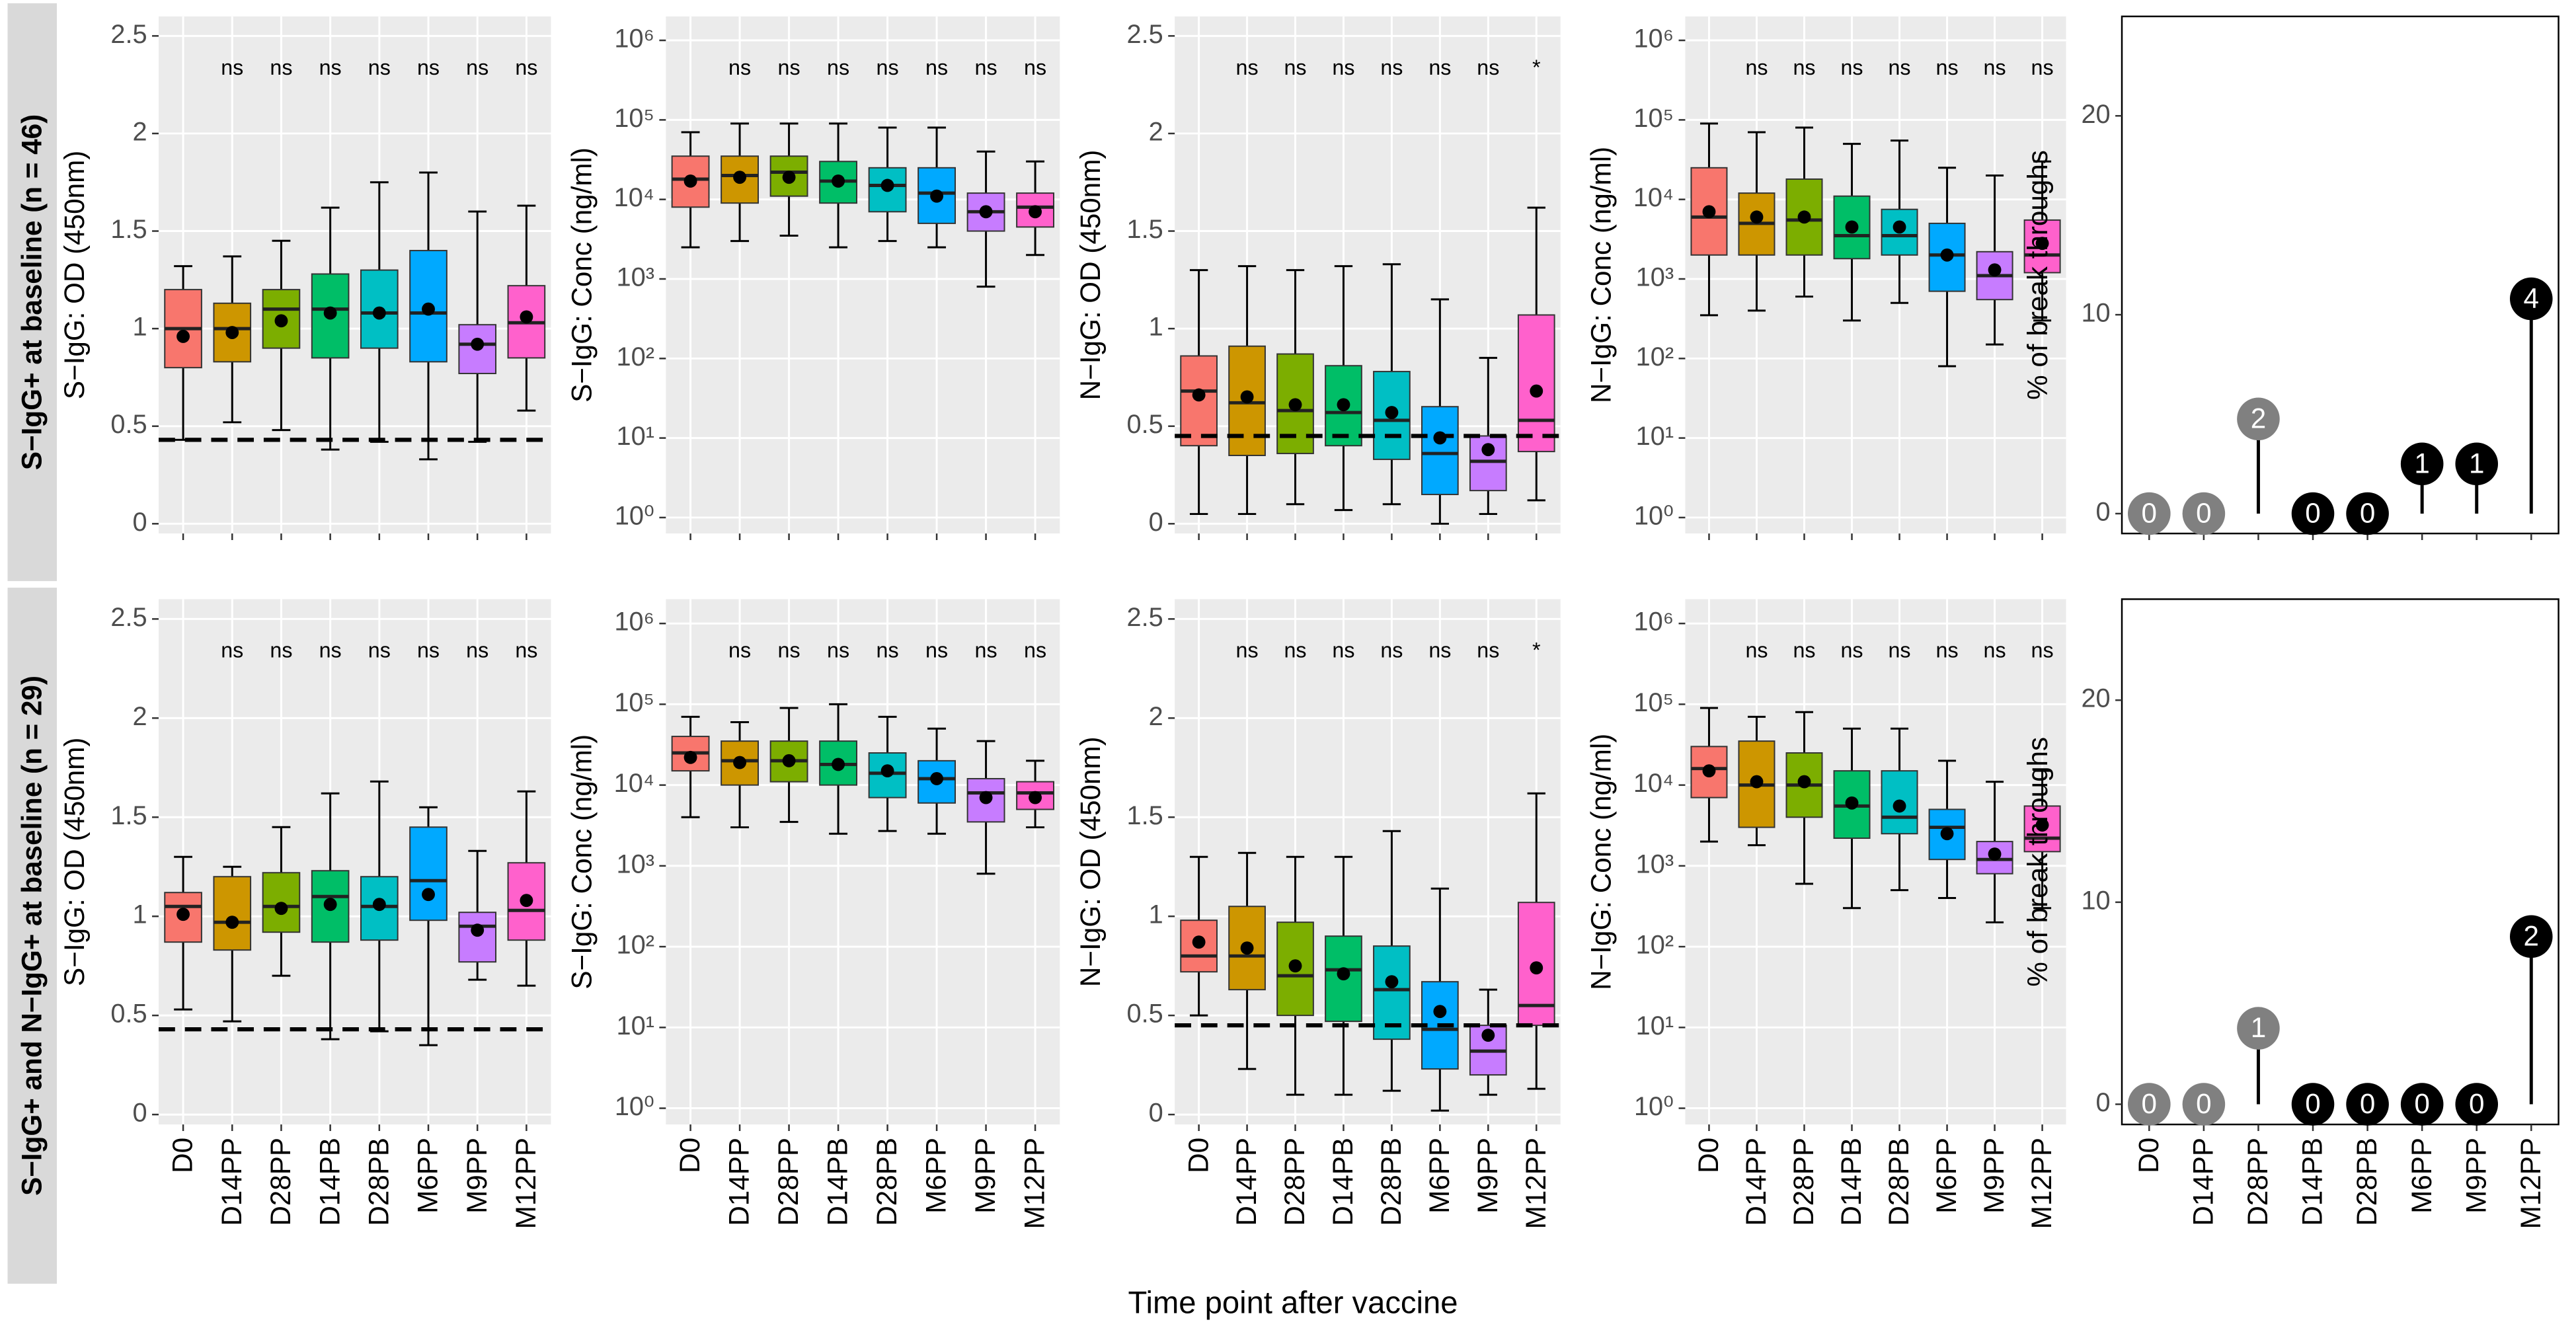 The height and width of the screenshot is (1328, 2576). I want to click on y-tick-label: 2, so click(140, 131).